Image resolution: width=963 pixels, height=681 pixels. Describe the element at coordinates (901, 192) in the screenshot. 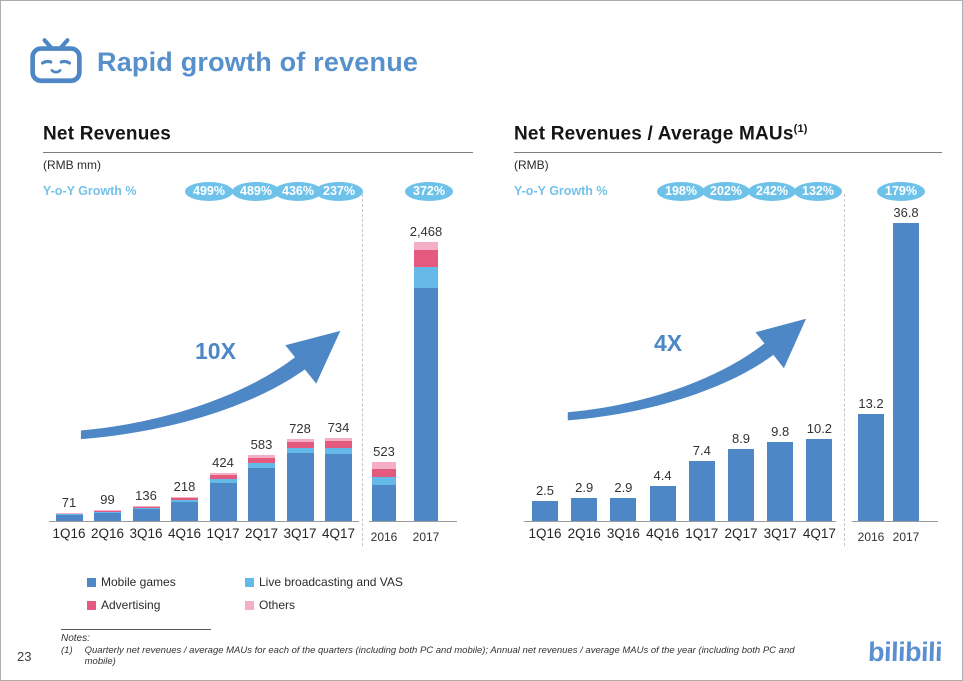

I see `growth-badge: 179%` at that location.